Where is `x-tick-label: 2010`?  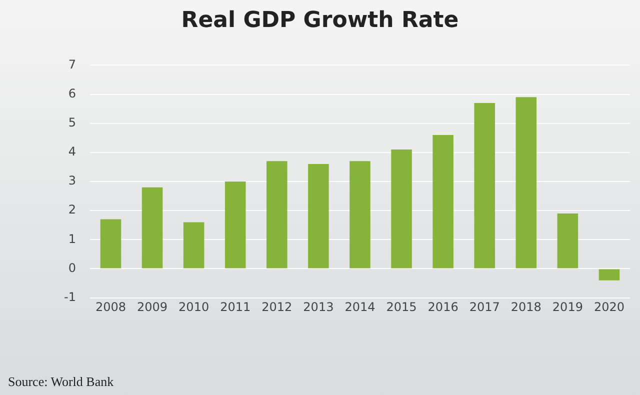 x-tick-label: 2010 is located at coordinates (194, 307).